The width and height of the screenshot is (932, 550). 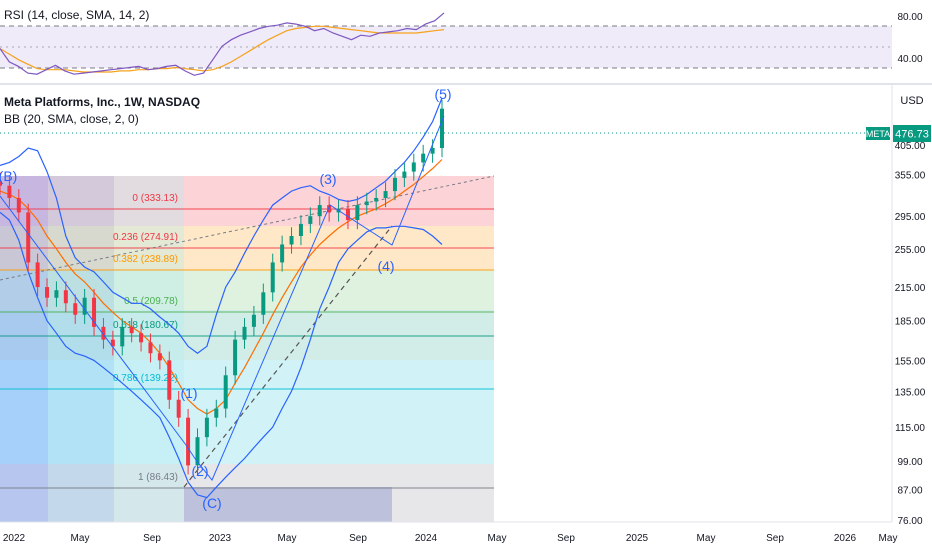 I want to click on fib-level-label: 0 (333.13), so click(x=155, y=198).